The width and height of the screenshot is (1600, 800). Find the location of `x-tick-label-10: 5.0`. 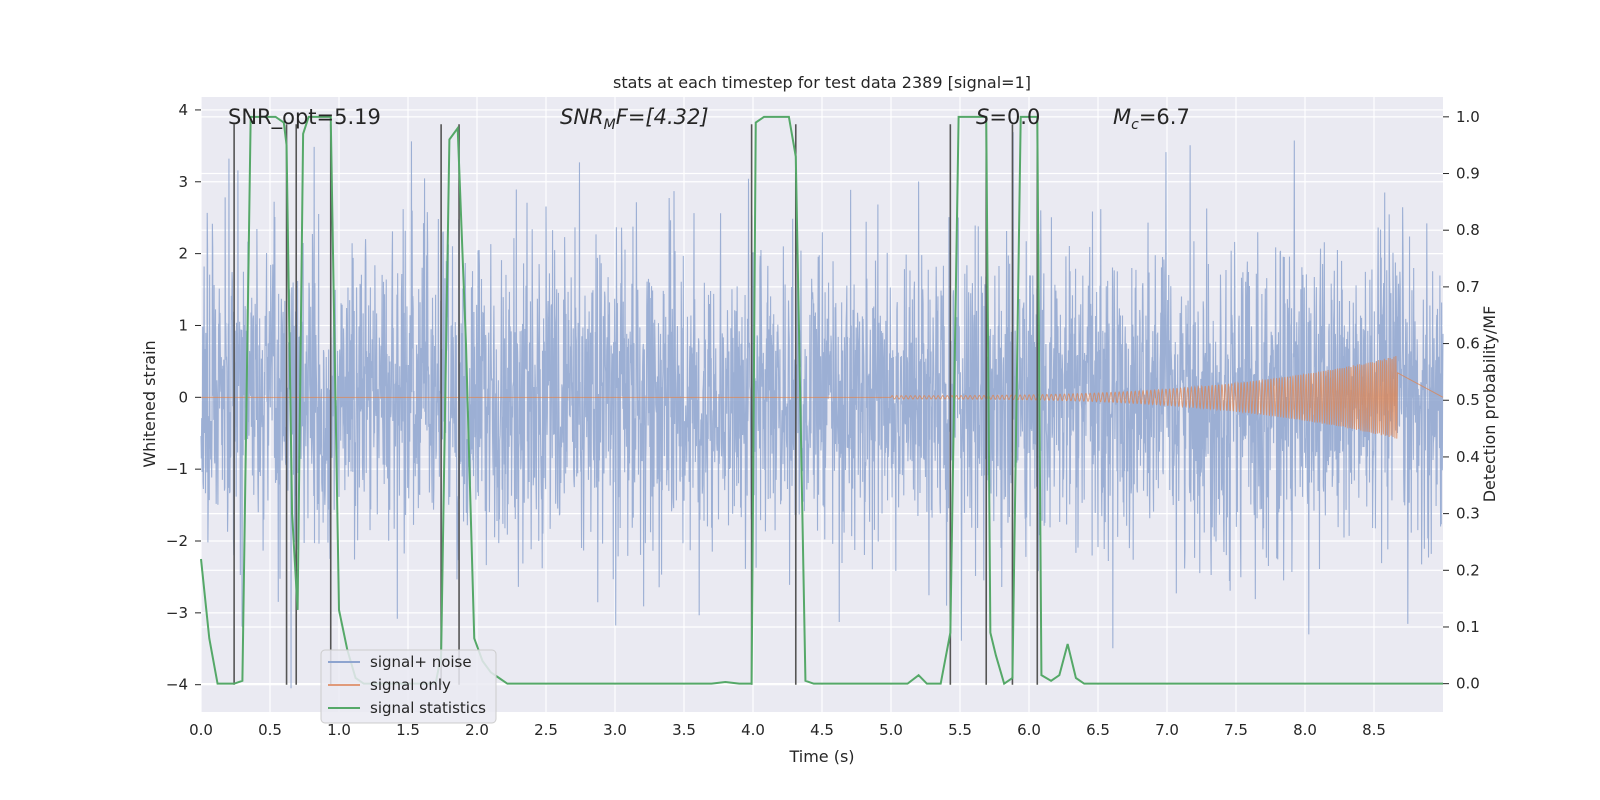

x-tick-label-10: 5.0 is located at coordinates (891, 730).